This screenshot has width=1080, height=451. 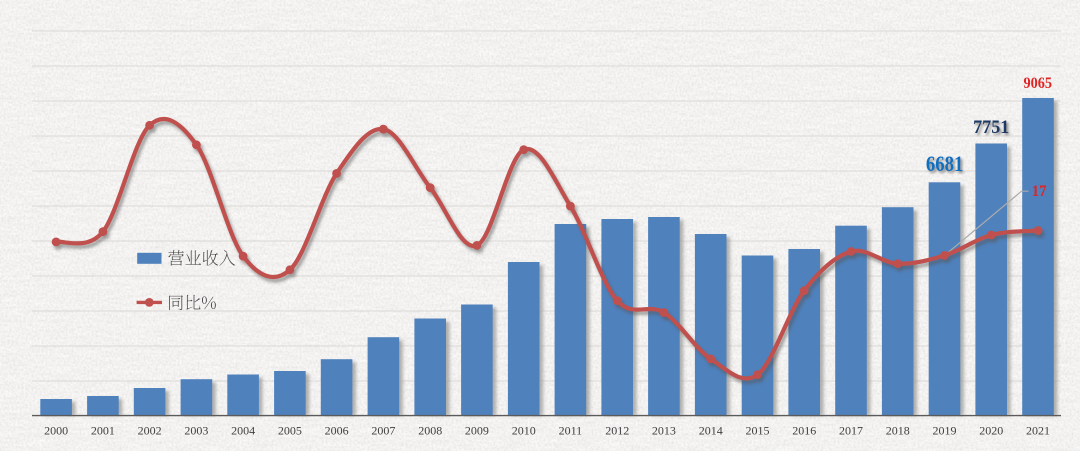 I want to click on svg-text: 2011, so click(x=571, y=431).